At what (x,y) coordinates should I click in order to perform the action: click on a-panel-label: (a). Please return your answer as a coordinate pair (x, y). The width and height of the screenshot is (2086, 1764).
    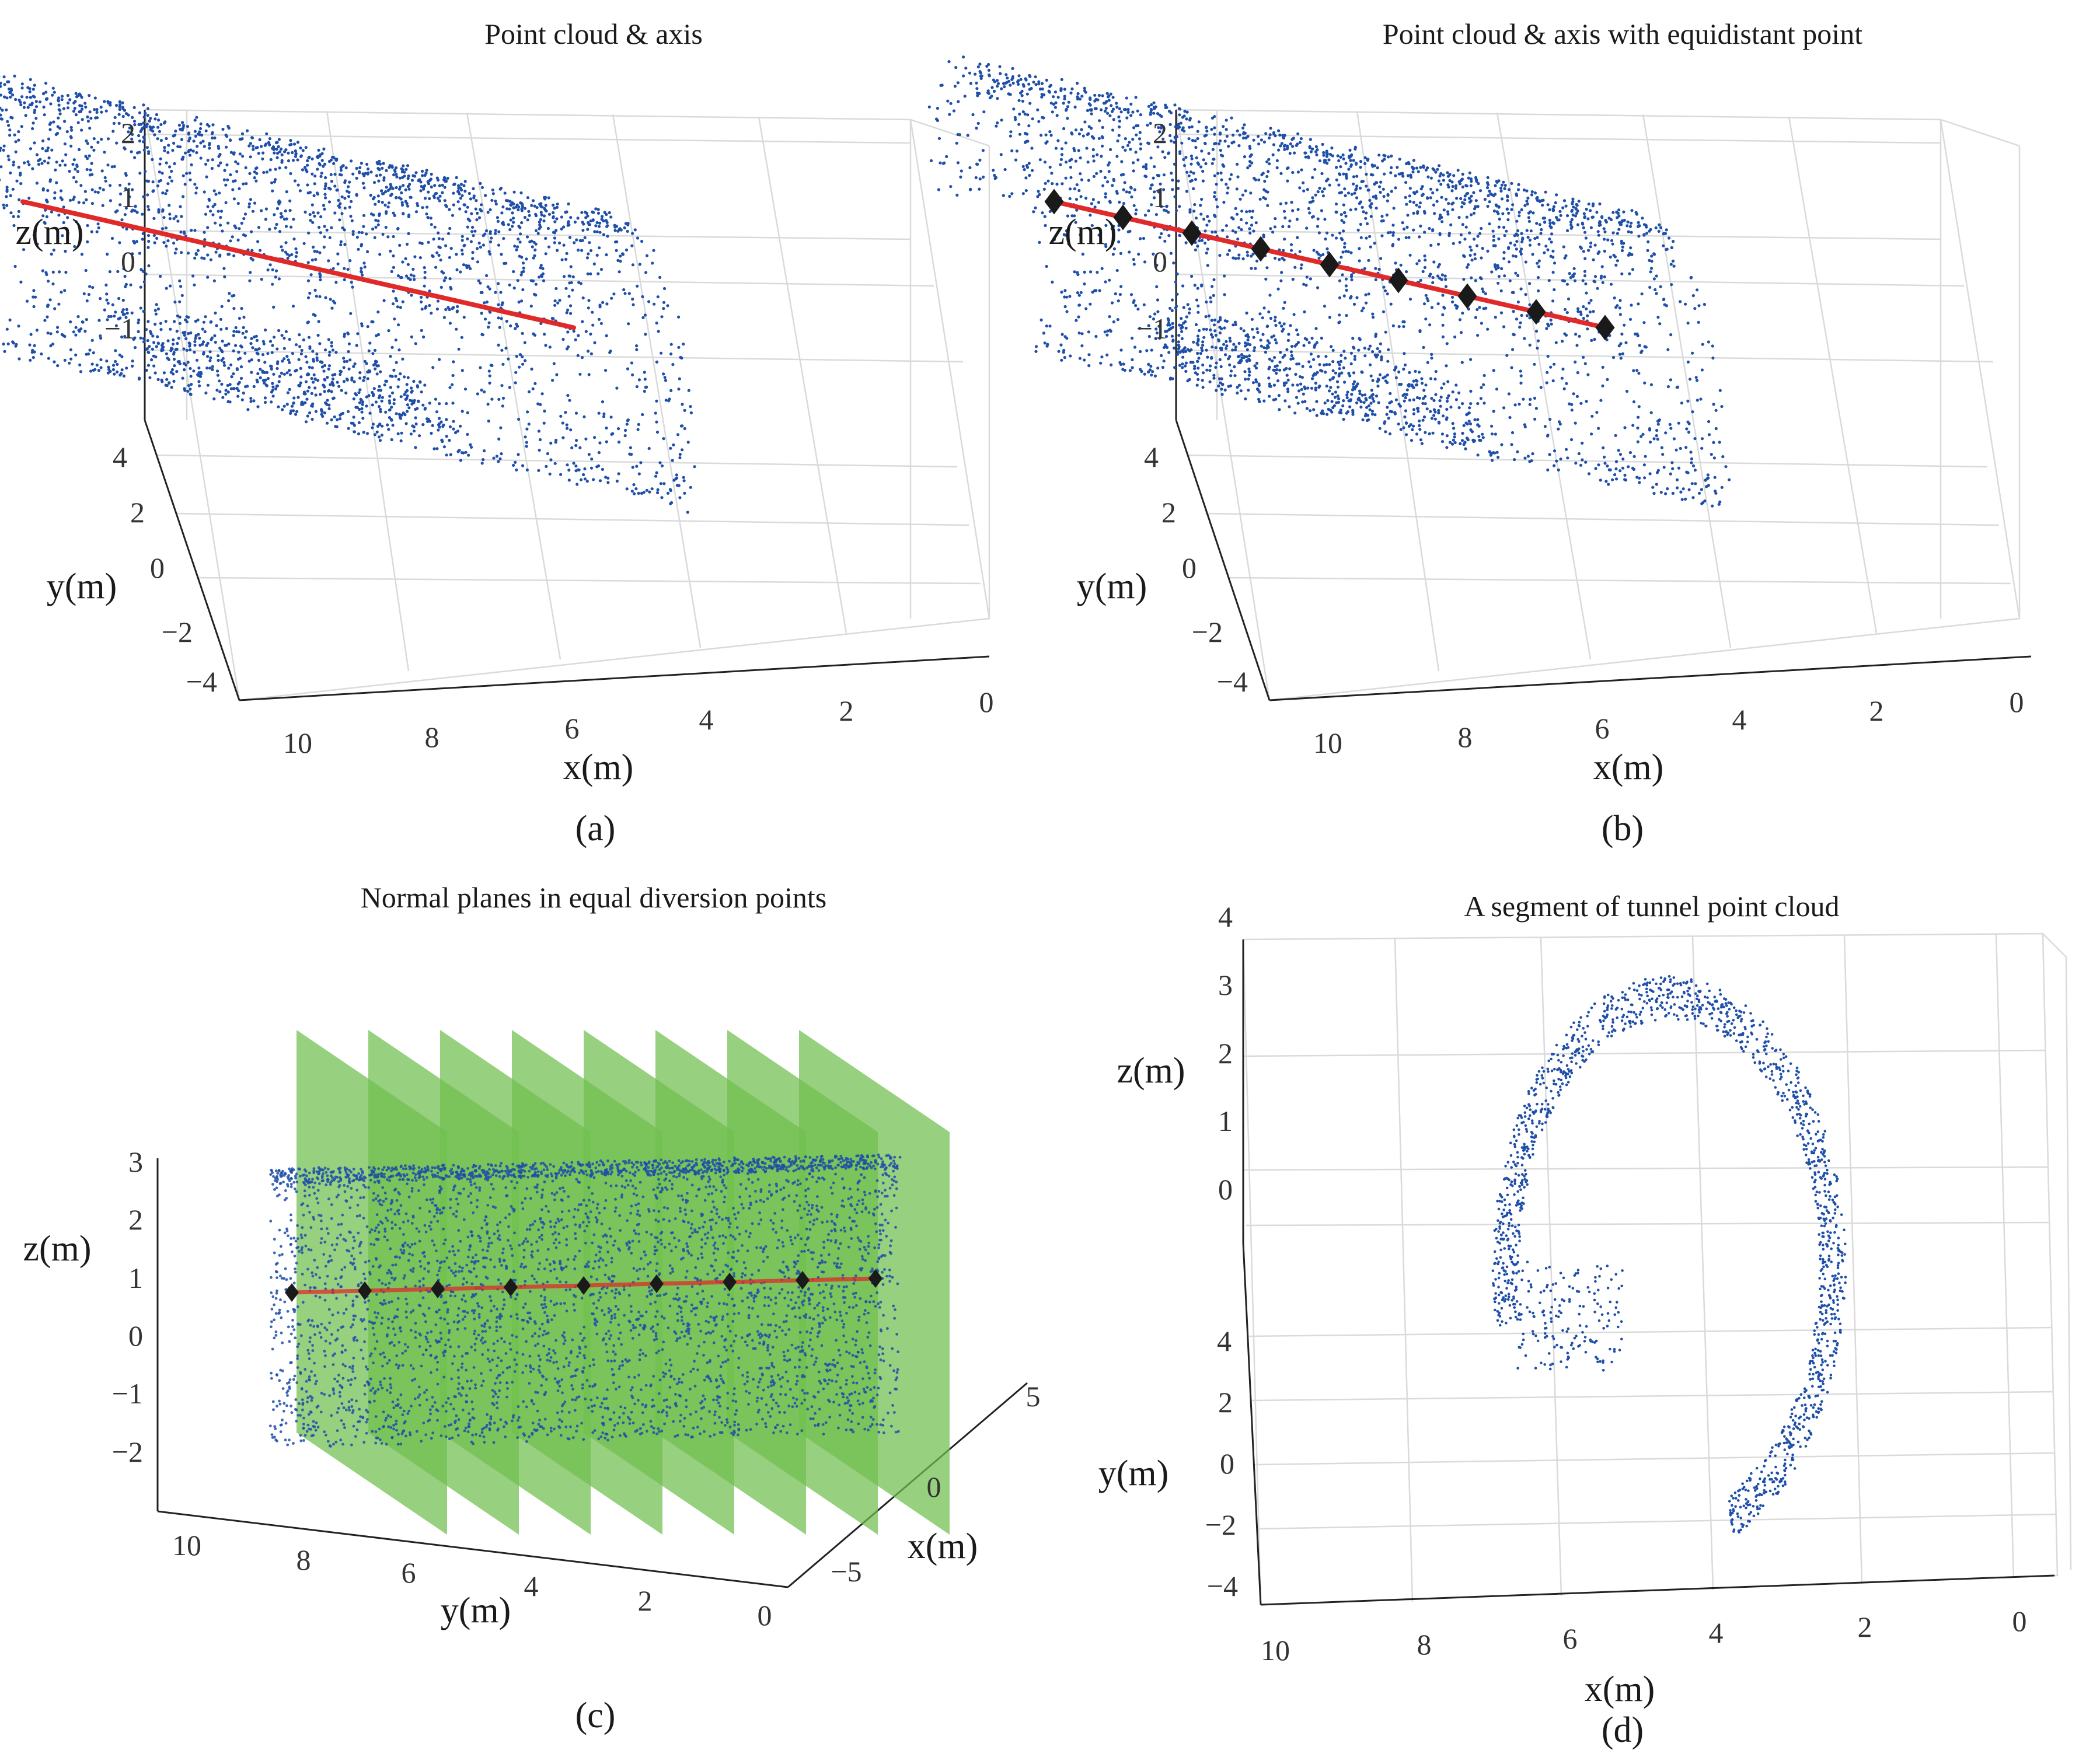
    Looking at the image, I should click on (595, 828).